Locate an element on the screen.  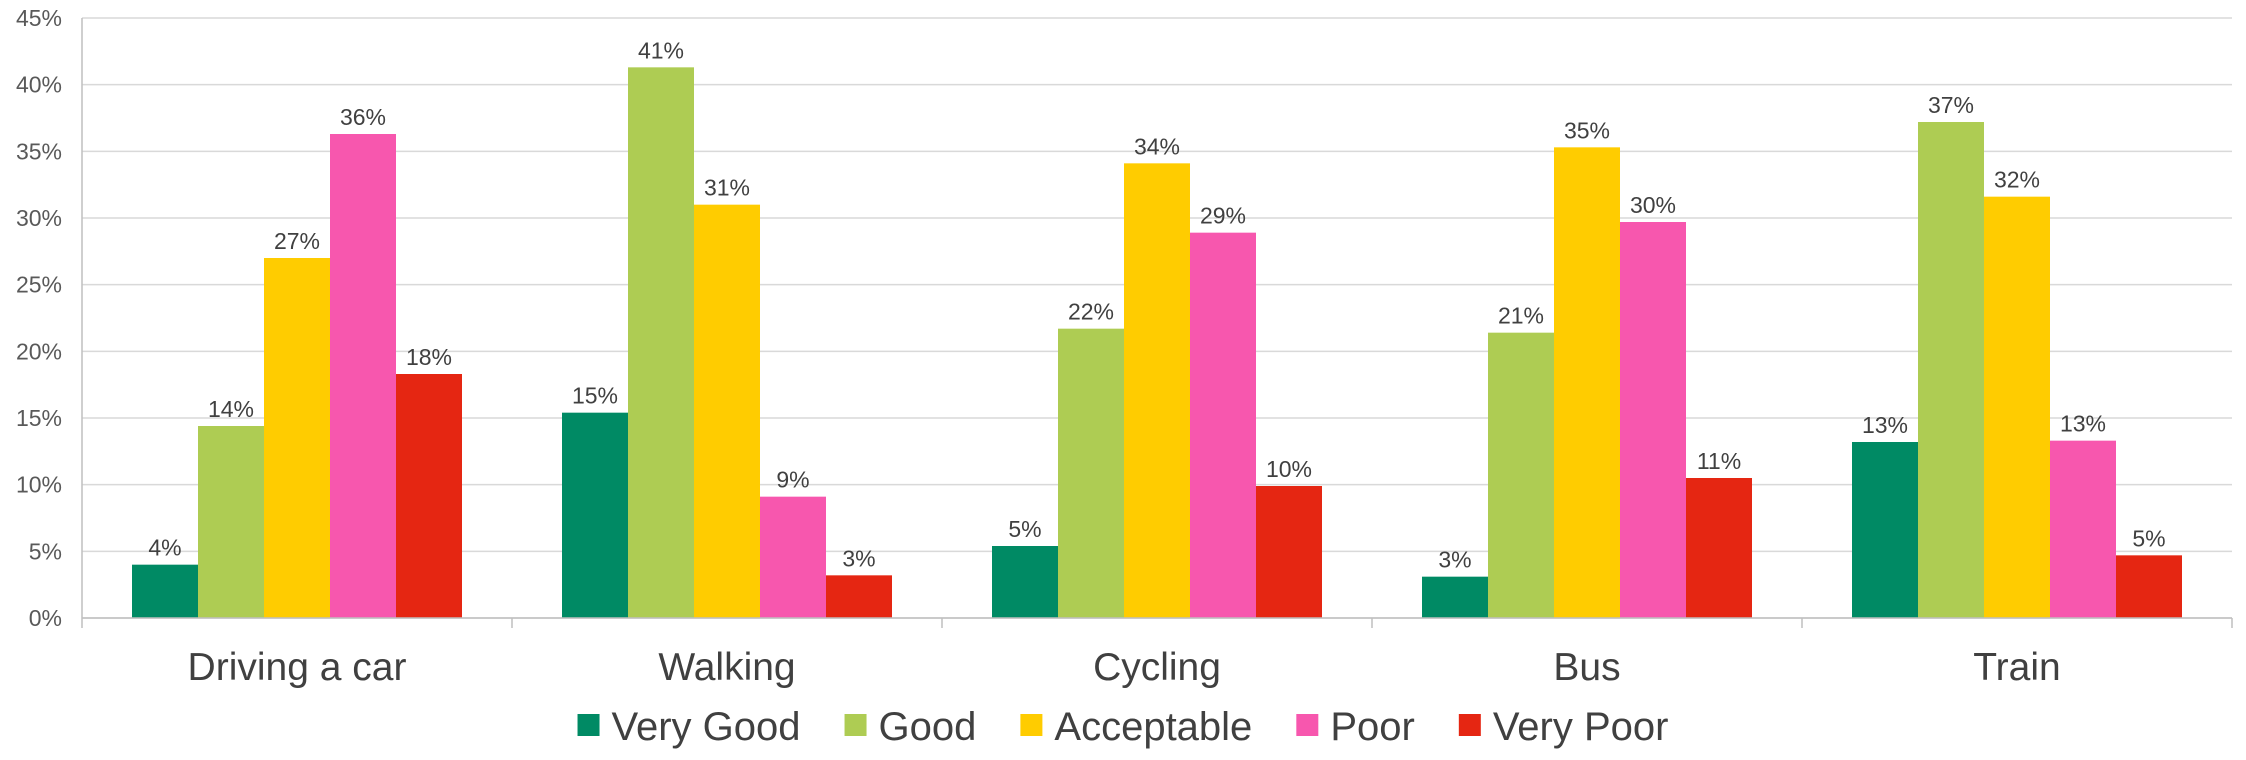
data-label: 14% is located at coordinates (231, 409).